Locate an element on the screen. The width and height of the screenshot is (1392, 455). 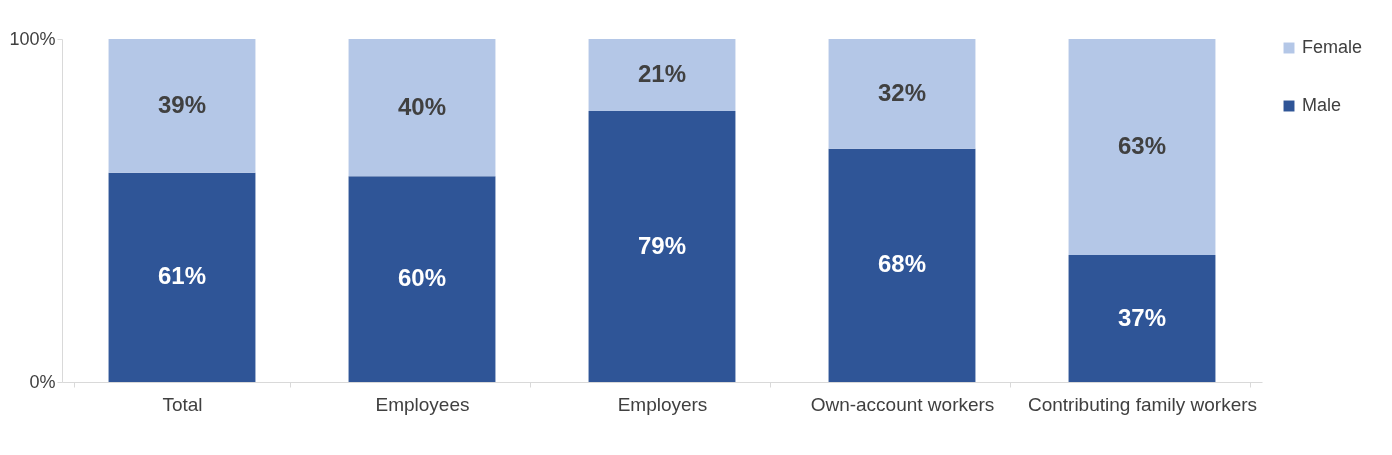
data-label: 63% is located at coordinates (1142, 146).